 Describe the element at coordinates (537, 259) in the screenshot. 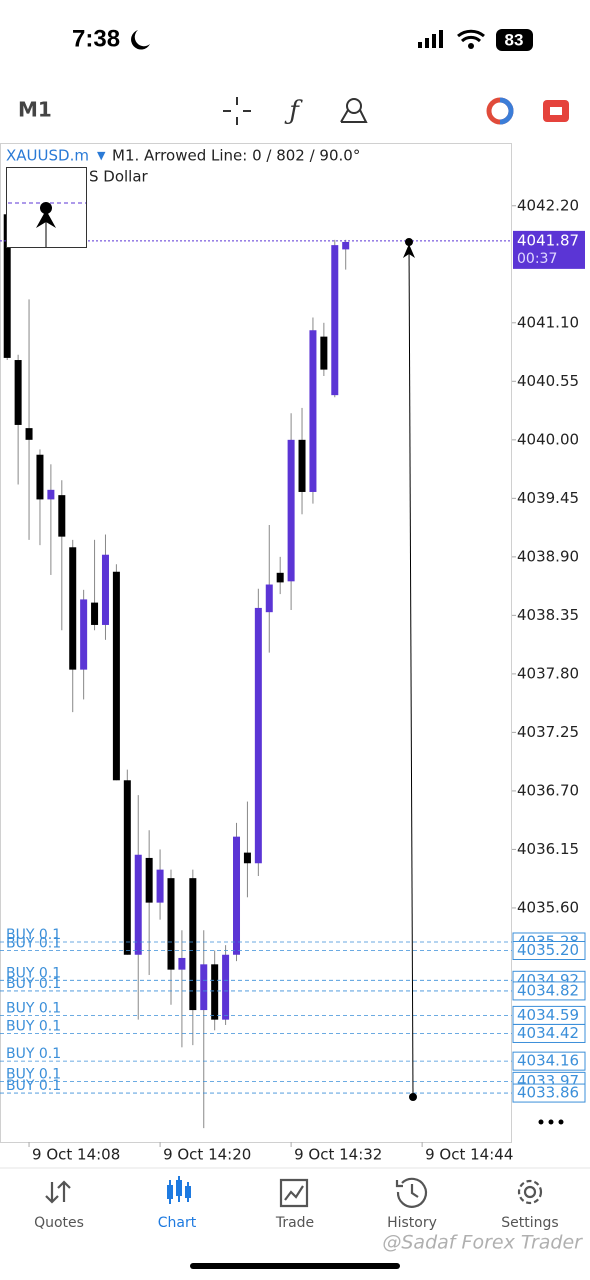

I see `bar-timer: 00:37` at that location.